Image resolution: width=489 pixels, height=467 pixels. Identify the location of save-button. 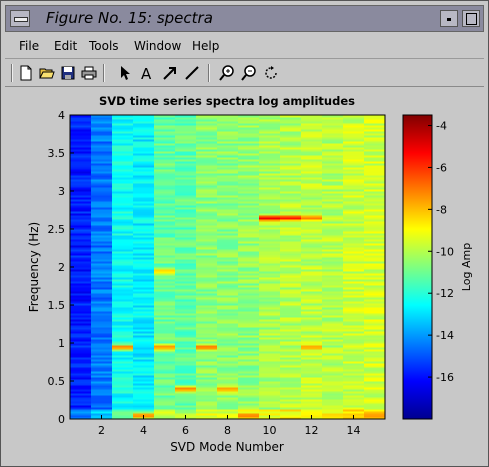
(68, 73).